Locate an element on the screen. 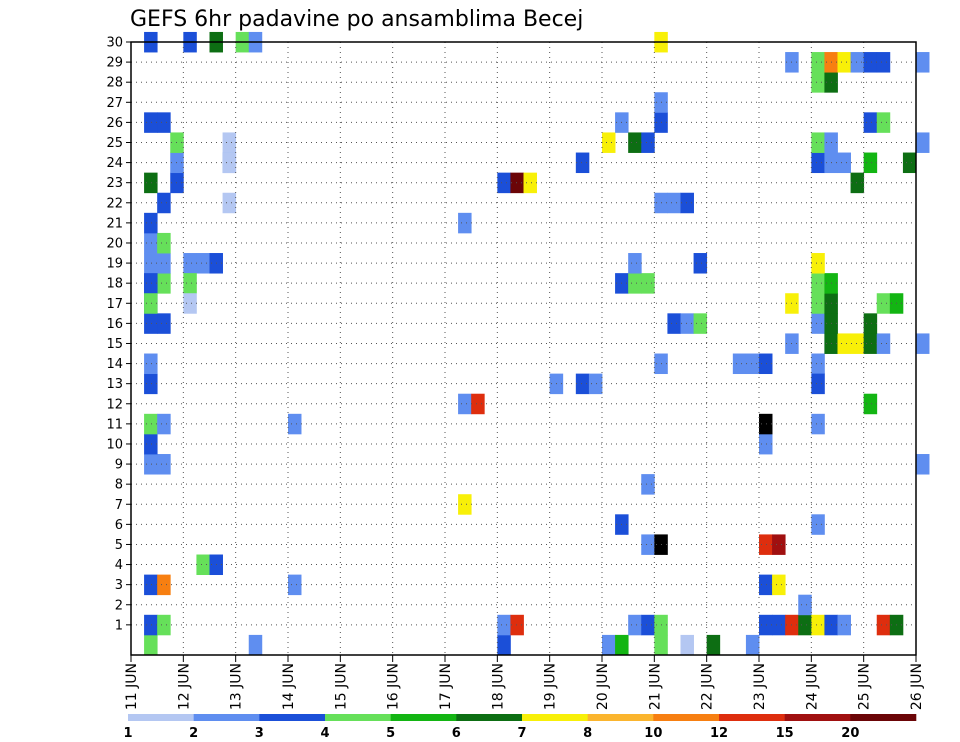 The height and width of the screenshot is (742, 960). x-tick-label: 13 JUN is located at coordinates (237, 686).